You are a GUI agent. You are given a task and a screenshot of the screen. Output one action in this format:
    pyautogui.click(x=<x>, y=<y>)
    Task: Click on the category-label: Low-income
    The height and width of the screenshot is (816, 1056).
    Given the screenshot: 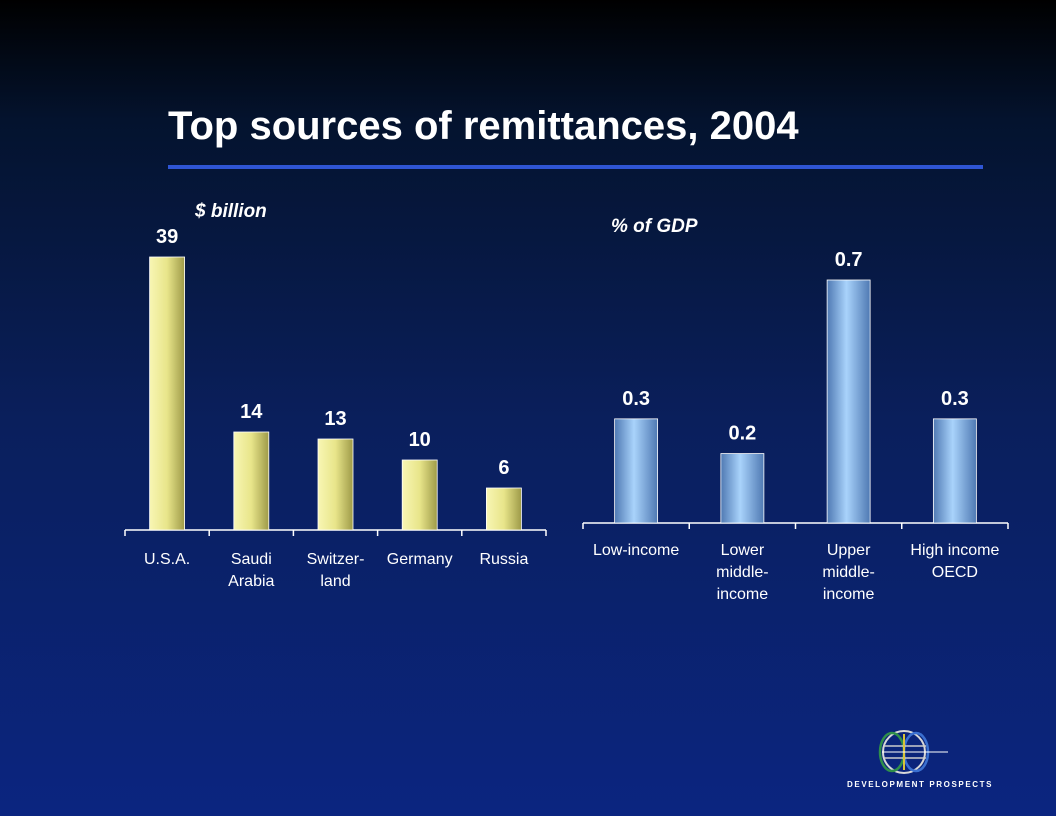 What is the action you would take?
    pyautogui.click(x=636, y=550)
    